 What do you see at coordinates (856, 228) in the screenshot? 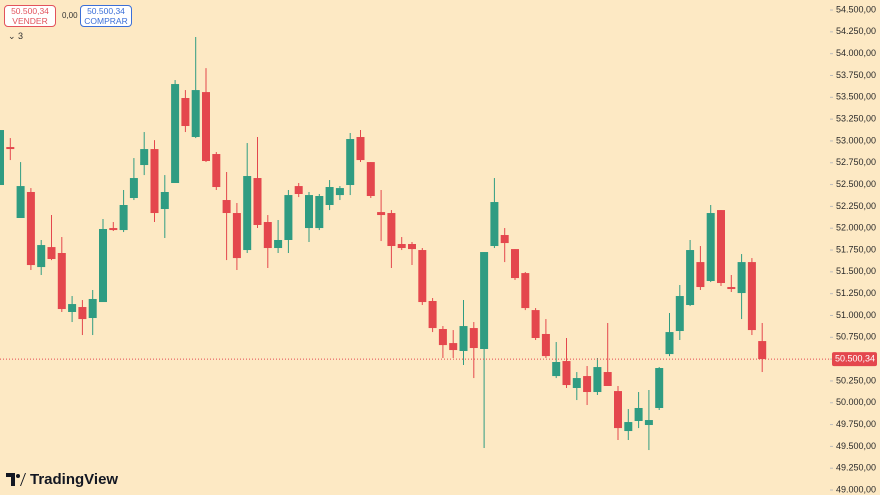
I see `y-tick-label: 52.000,00` at bounding box center [856, 228].